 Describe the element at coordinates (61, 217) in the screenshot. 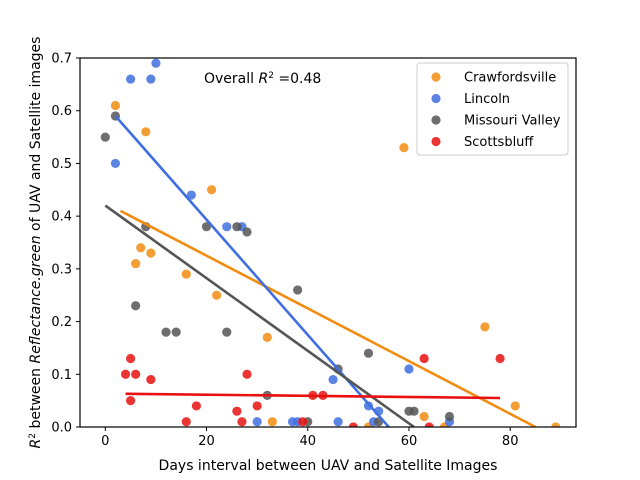

I see `y-tick-label: 0.4` at that location.